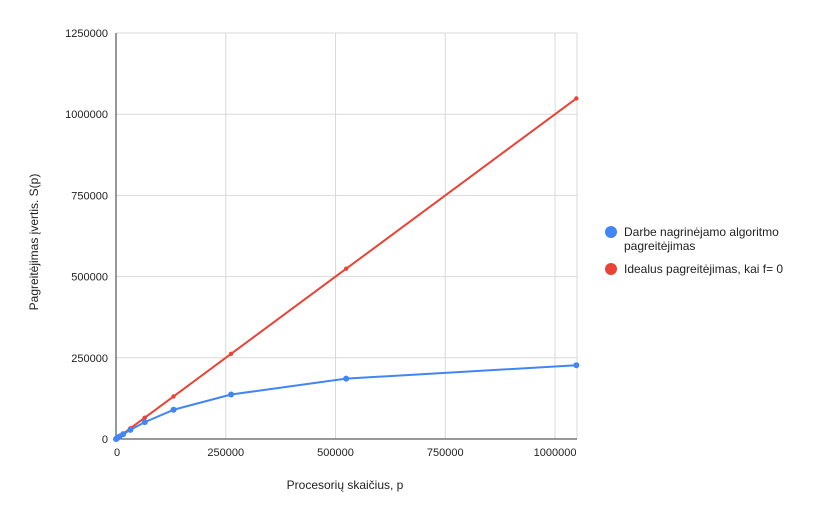 The image size is (839, 523). Describe the element at coordinates (105, 440) in the screenshot. I see `y-tick-label: 0` at that location.